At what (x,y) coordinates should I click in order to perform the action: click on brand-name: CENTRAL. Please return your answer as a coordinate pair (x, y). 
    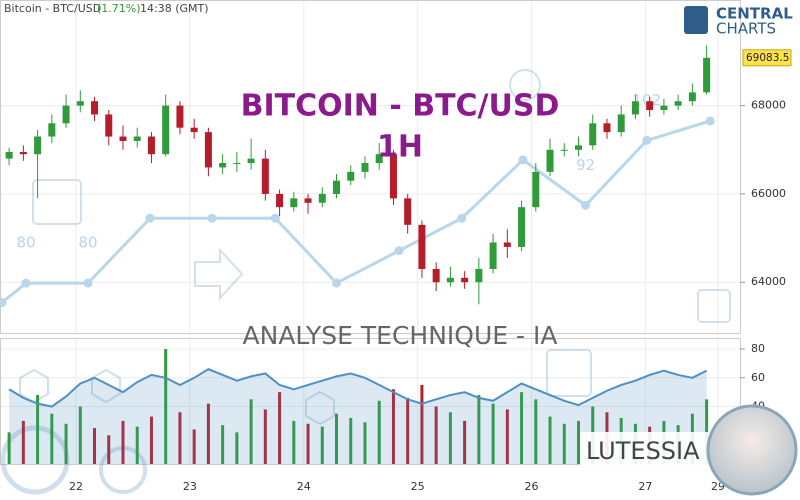
    Looking at the image, I should click on (754, 14).